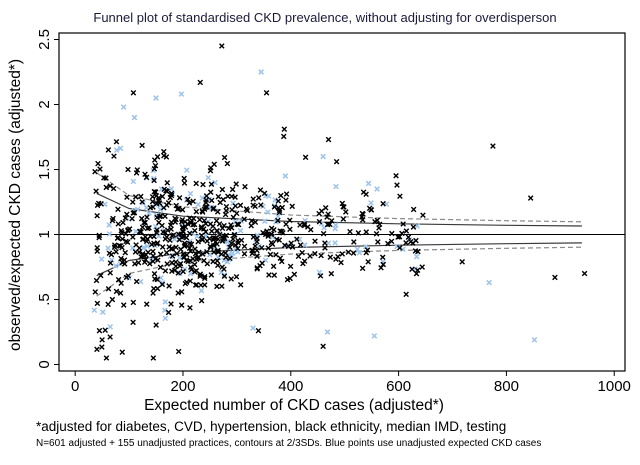 Image resolution: width=640 pixels, height=465 pixels. What do you see at coordinates (44, 169) in the screenshot?
I see `y-tick-label: 1.5` at bounding box center [44, 169].